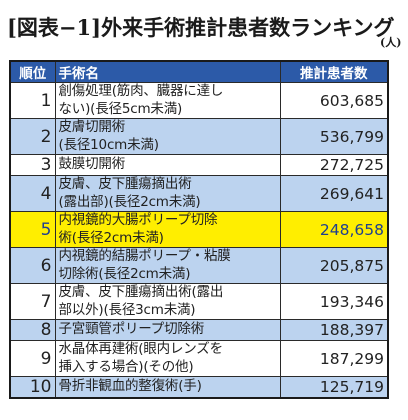  Describe the element at coordinates (32, 100) in the screenshot. I see `rank-cell: 1` at that location.